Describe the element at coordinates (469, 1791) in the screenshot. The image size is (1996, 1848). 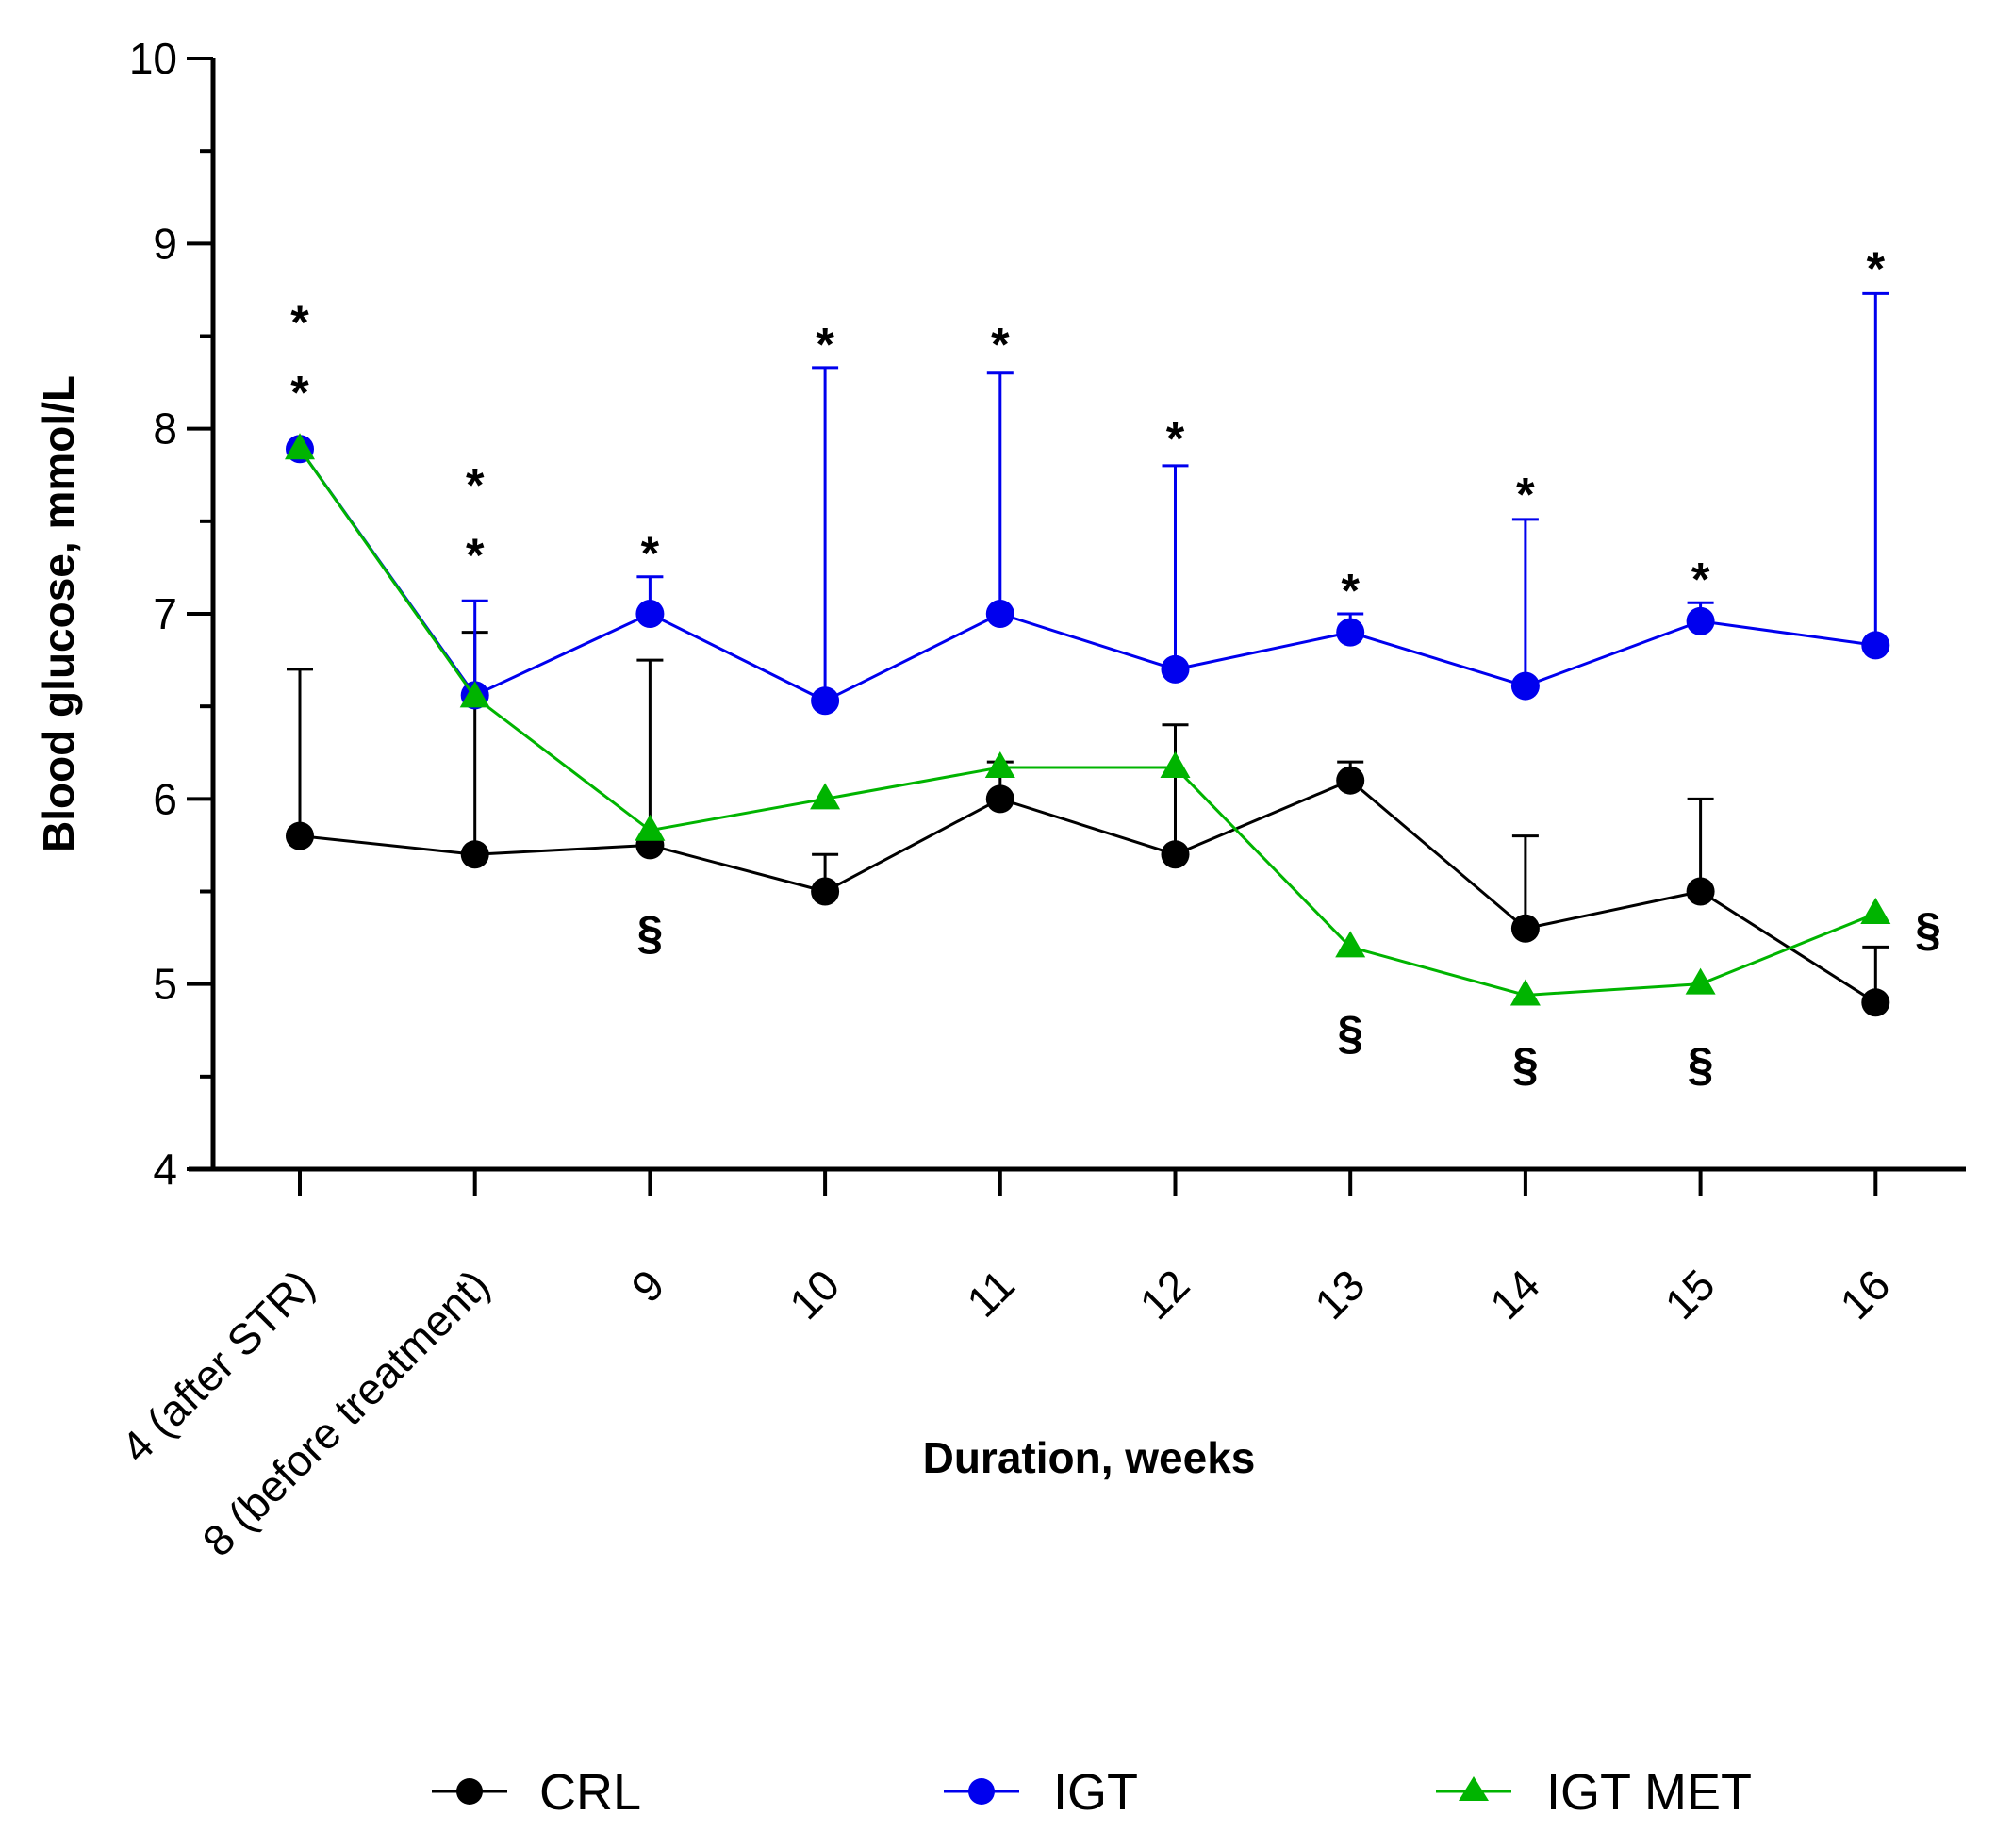
I see `legend-swatch-crl-marker` at that location.